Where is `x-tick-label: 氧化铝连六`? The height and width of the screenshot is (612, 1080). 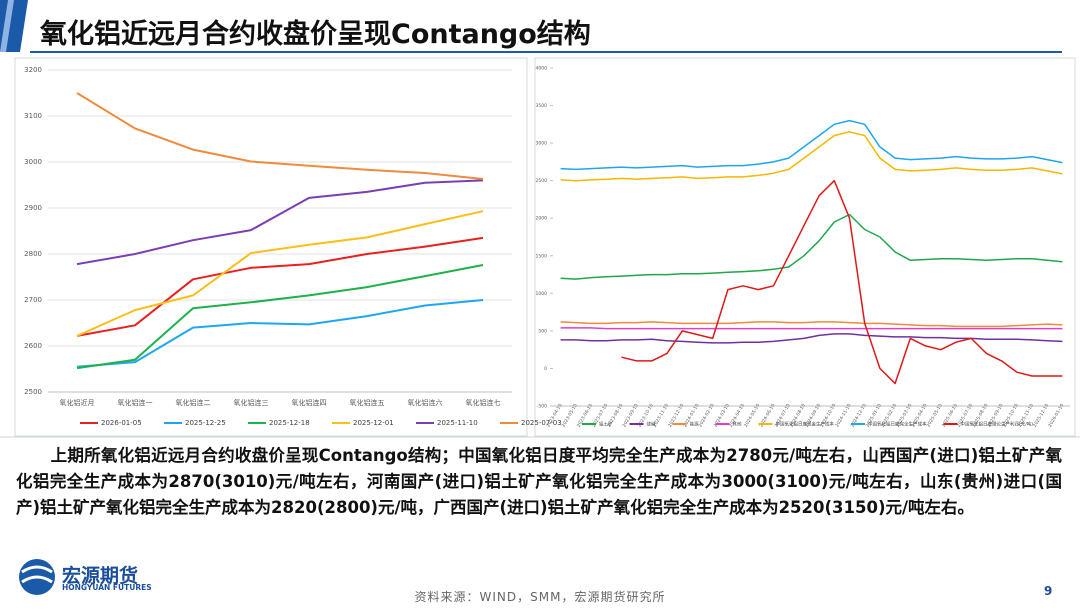
x-tick-label: 氧化铝连六 is located at coordinates (425, 402).